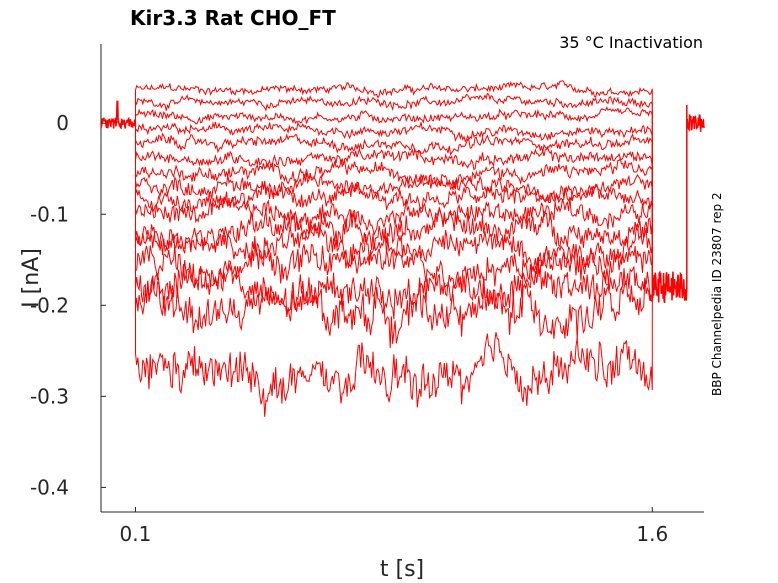 Image resolution: width=778 pixels, height=583 pixels. Describe the element at coordinates (678, 204) in the screenshot. I see `tail-trace` at that location.